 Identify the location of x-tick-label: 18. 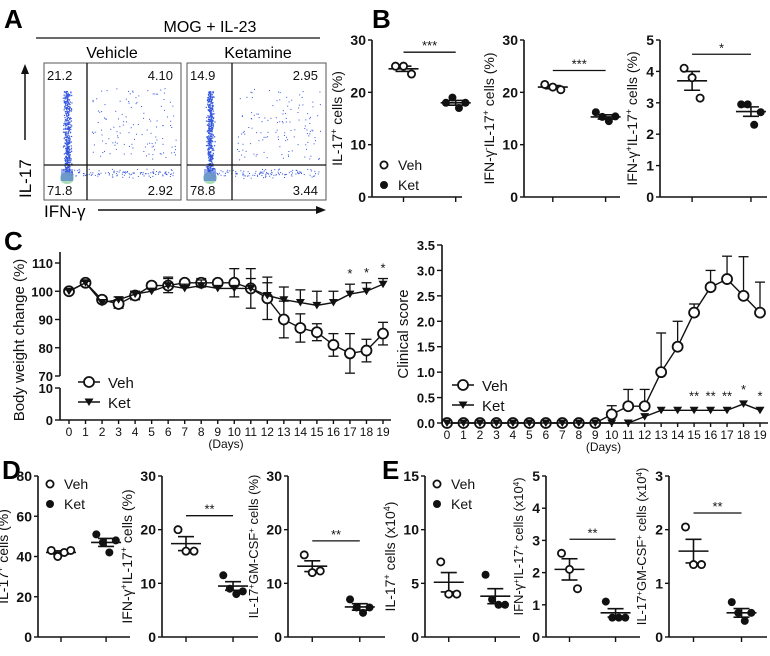
(744, 435).